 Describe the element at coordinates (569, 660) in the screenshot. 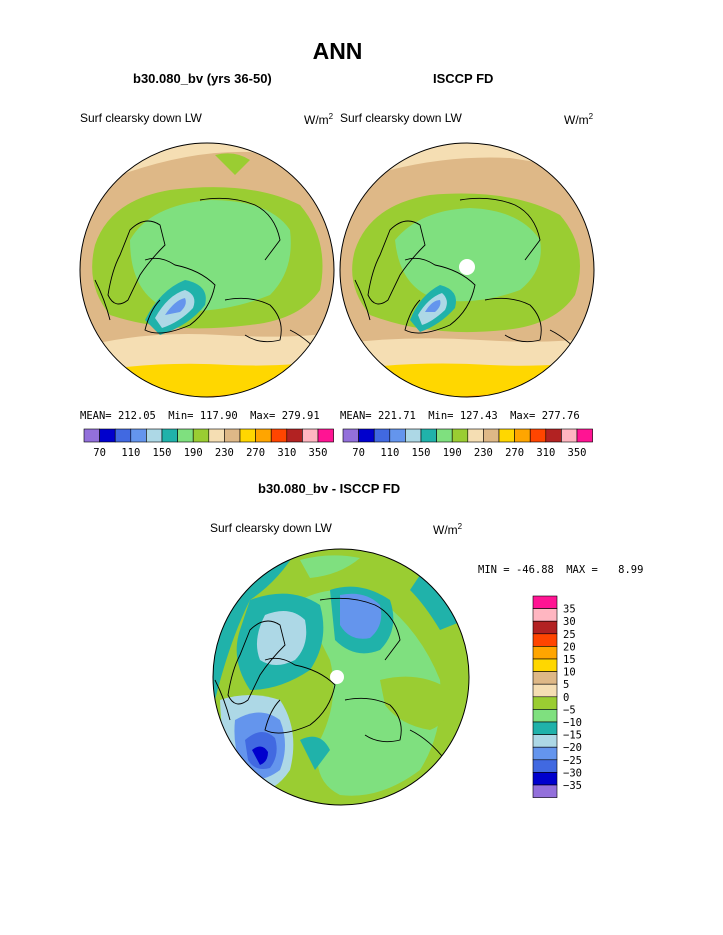

I see `diff-colorbar-tick-label: 15` at that location.